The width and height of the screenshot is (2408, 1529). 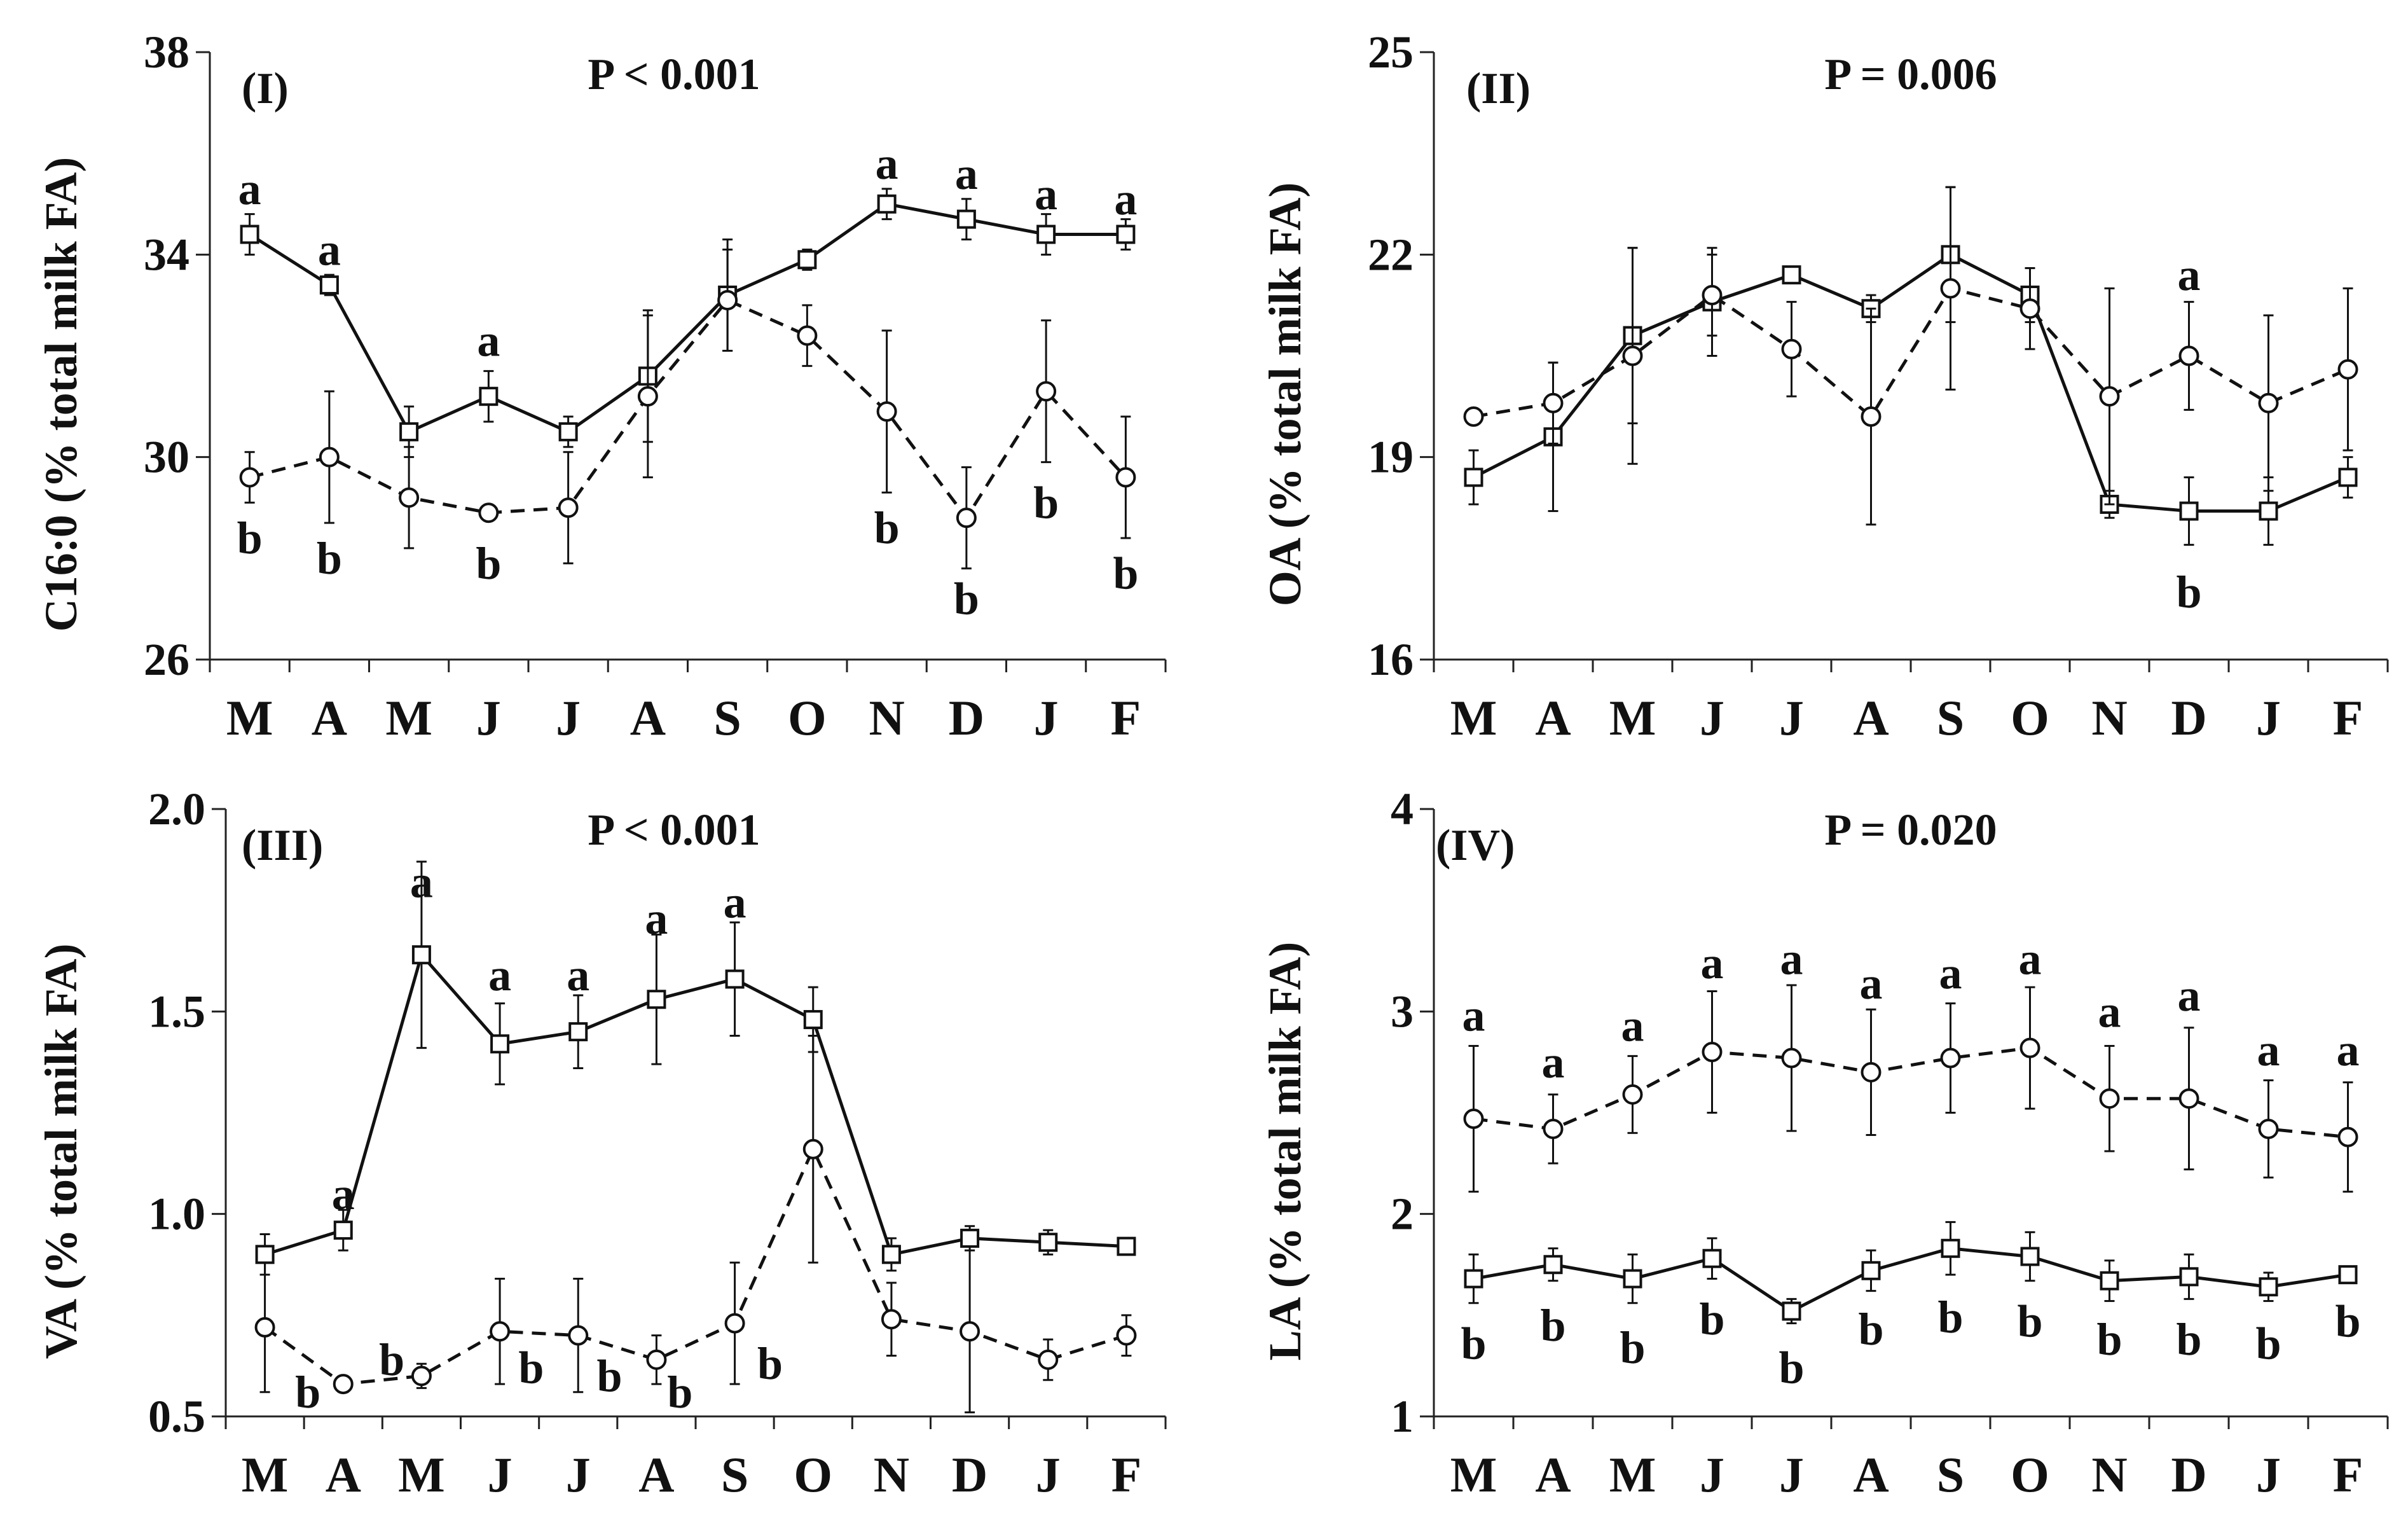 What do you see at coordinates (1911, 352) in the screenshot?
I see `series-line` at bounding box center [1911, 352].